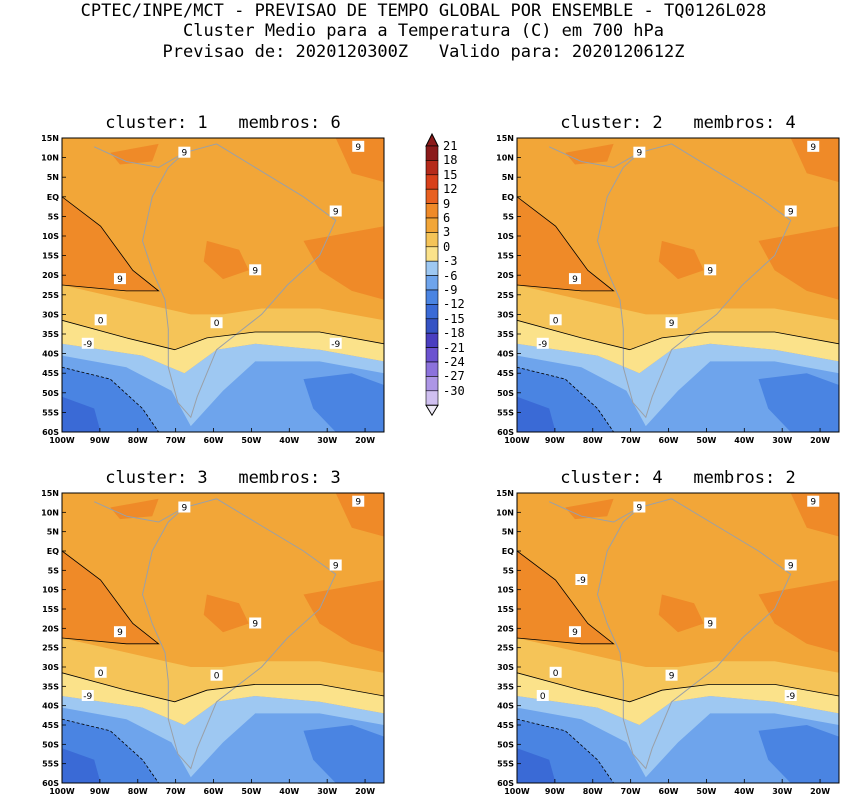  What do you see at coordinates (594, 512) in the screenshot?
I see `central-america-outline` at bounding box center [594, 512].